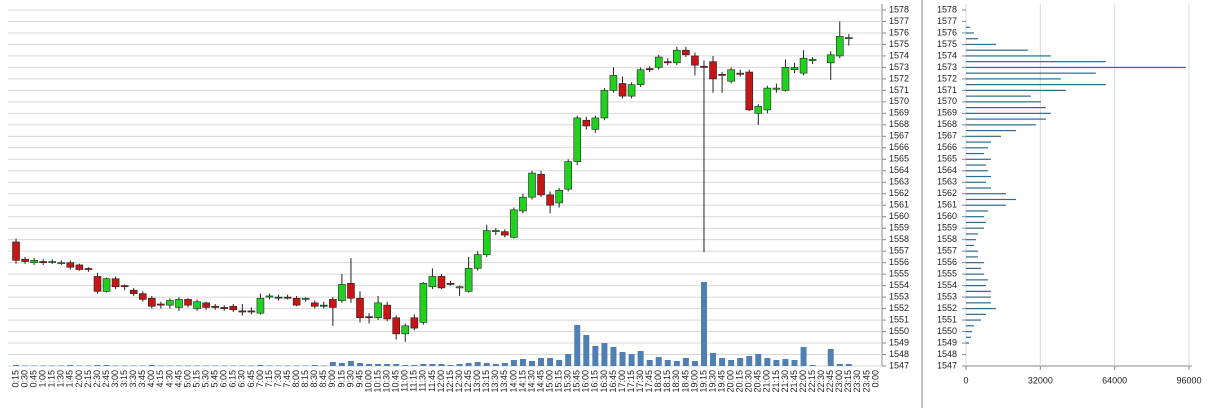  I want to click on x-tick-label: 23:15, so click(848, 381).